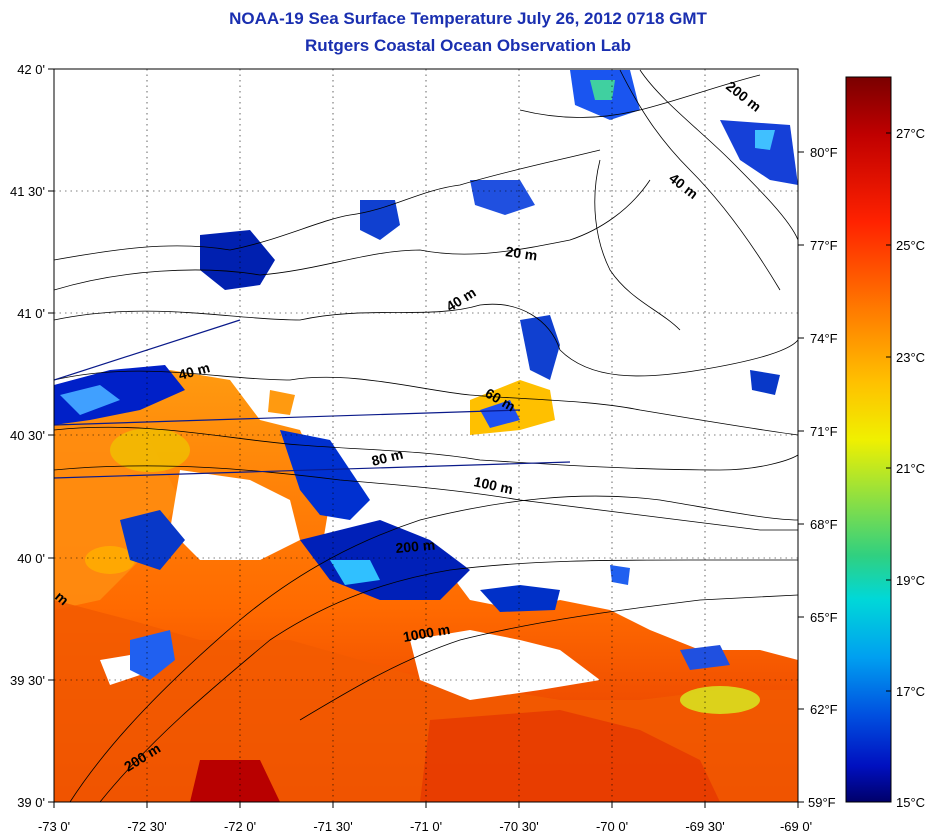  What do you see at coordinates (387, 457) in the screenshot?
I see `contour-label: 80 m` at bounding box center [387, 457].